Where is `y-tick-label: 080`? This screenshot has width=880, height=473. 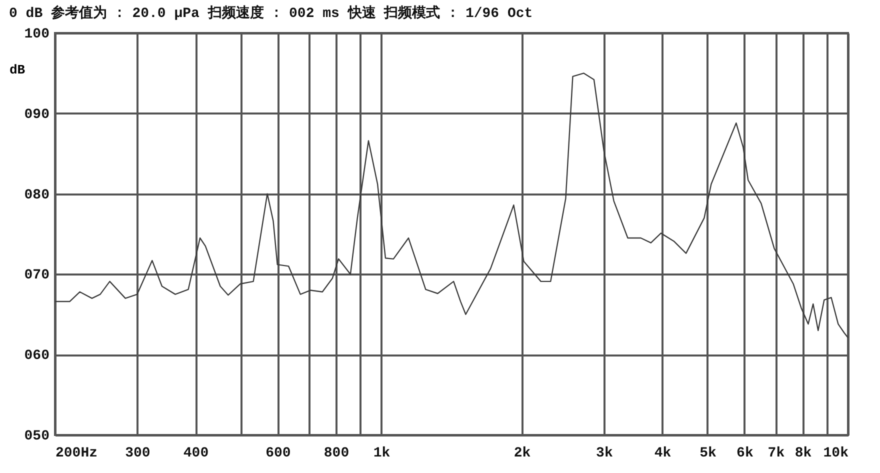 y-tick-label: 080 is located at coordinates (37, 195).